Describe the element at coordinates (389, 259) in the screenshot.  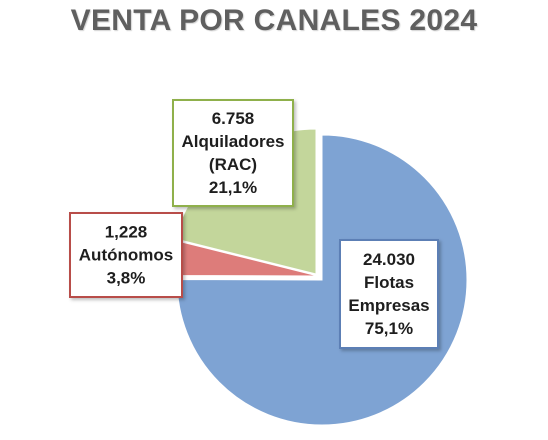
I see `data-label-value-flotas: 24.030` at that location.